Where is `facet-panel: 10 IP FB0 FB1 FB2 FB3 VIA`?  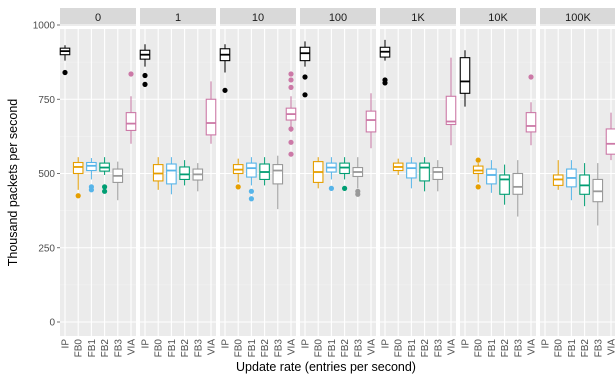 facet-panel: 10 IP FB0 FB1 FB2 FB3 VIA is located at coordinates (258, 183).